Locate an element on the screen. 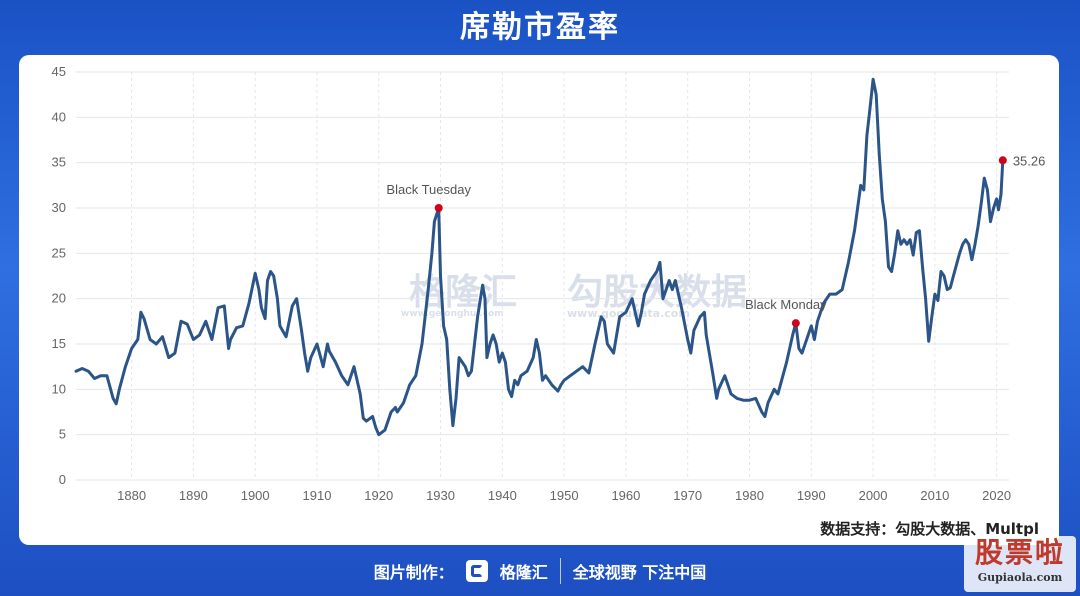  x-tick-label: 1940 is located at coordinates (502, 495).